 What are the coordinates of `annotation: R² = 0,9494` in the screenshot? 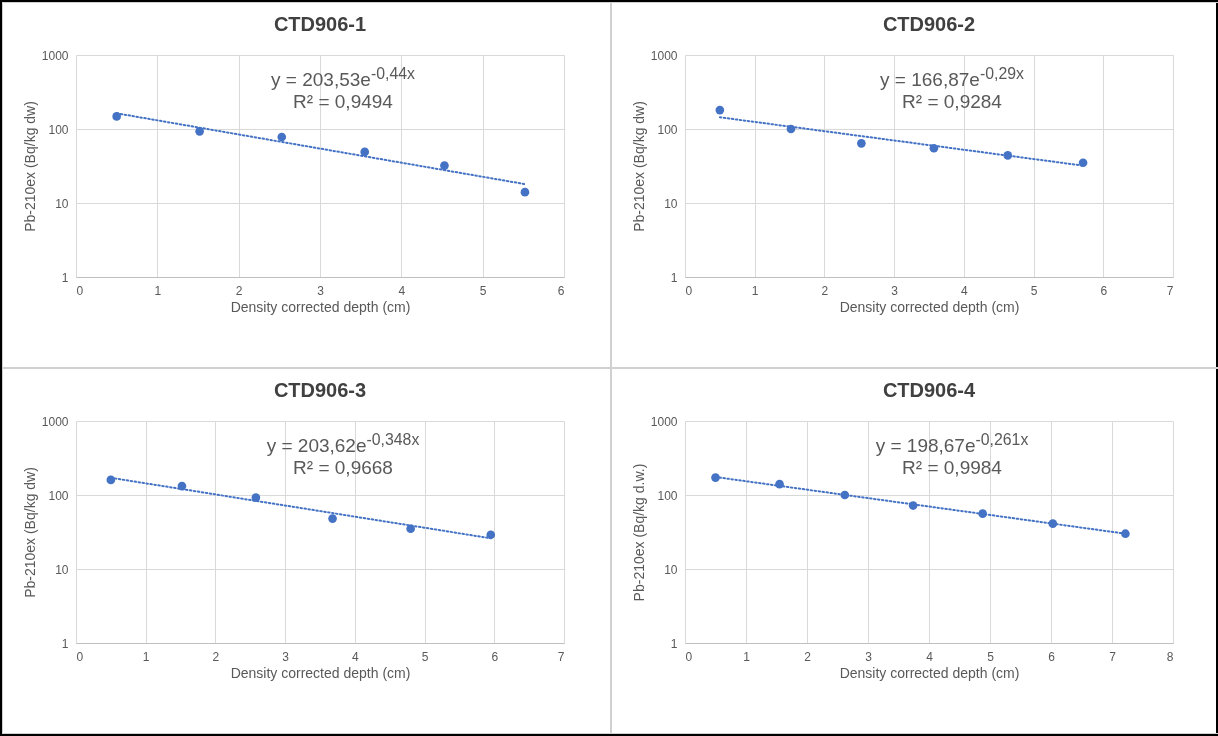 It's located at (343, 102).